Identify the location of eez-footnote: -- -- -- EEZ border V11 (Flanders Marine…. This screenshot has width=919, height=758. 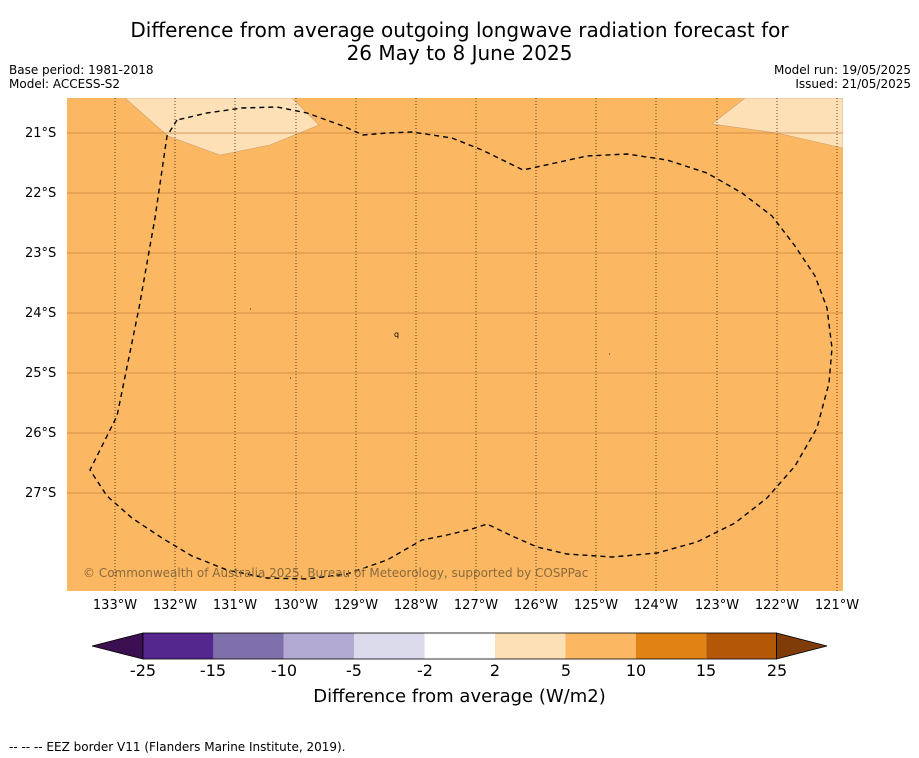
(177, 747).